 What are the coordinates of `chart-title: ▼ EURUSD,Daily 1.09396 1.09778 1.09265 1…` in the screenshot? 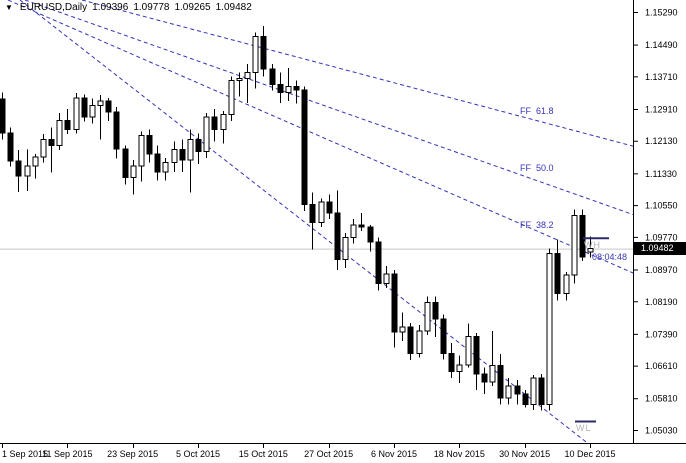 It's located at (128, 7).